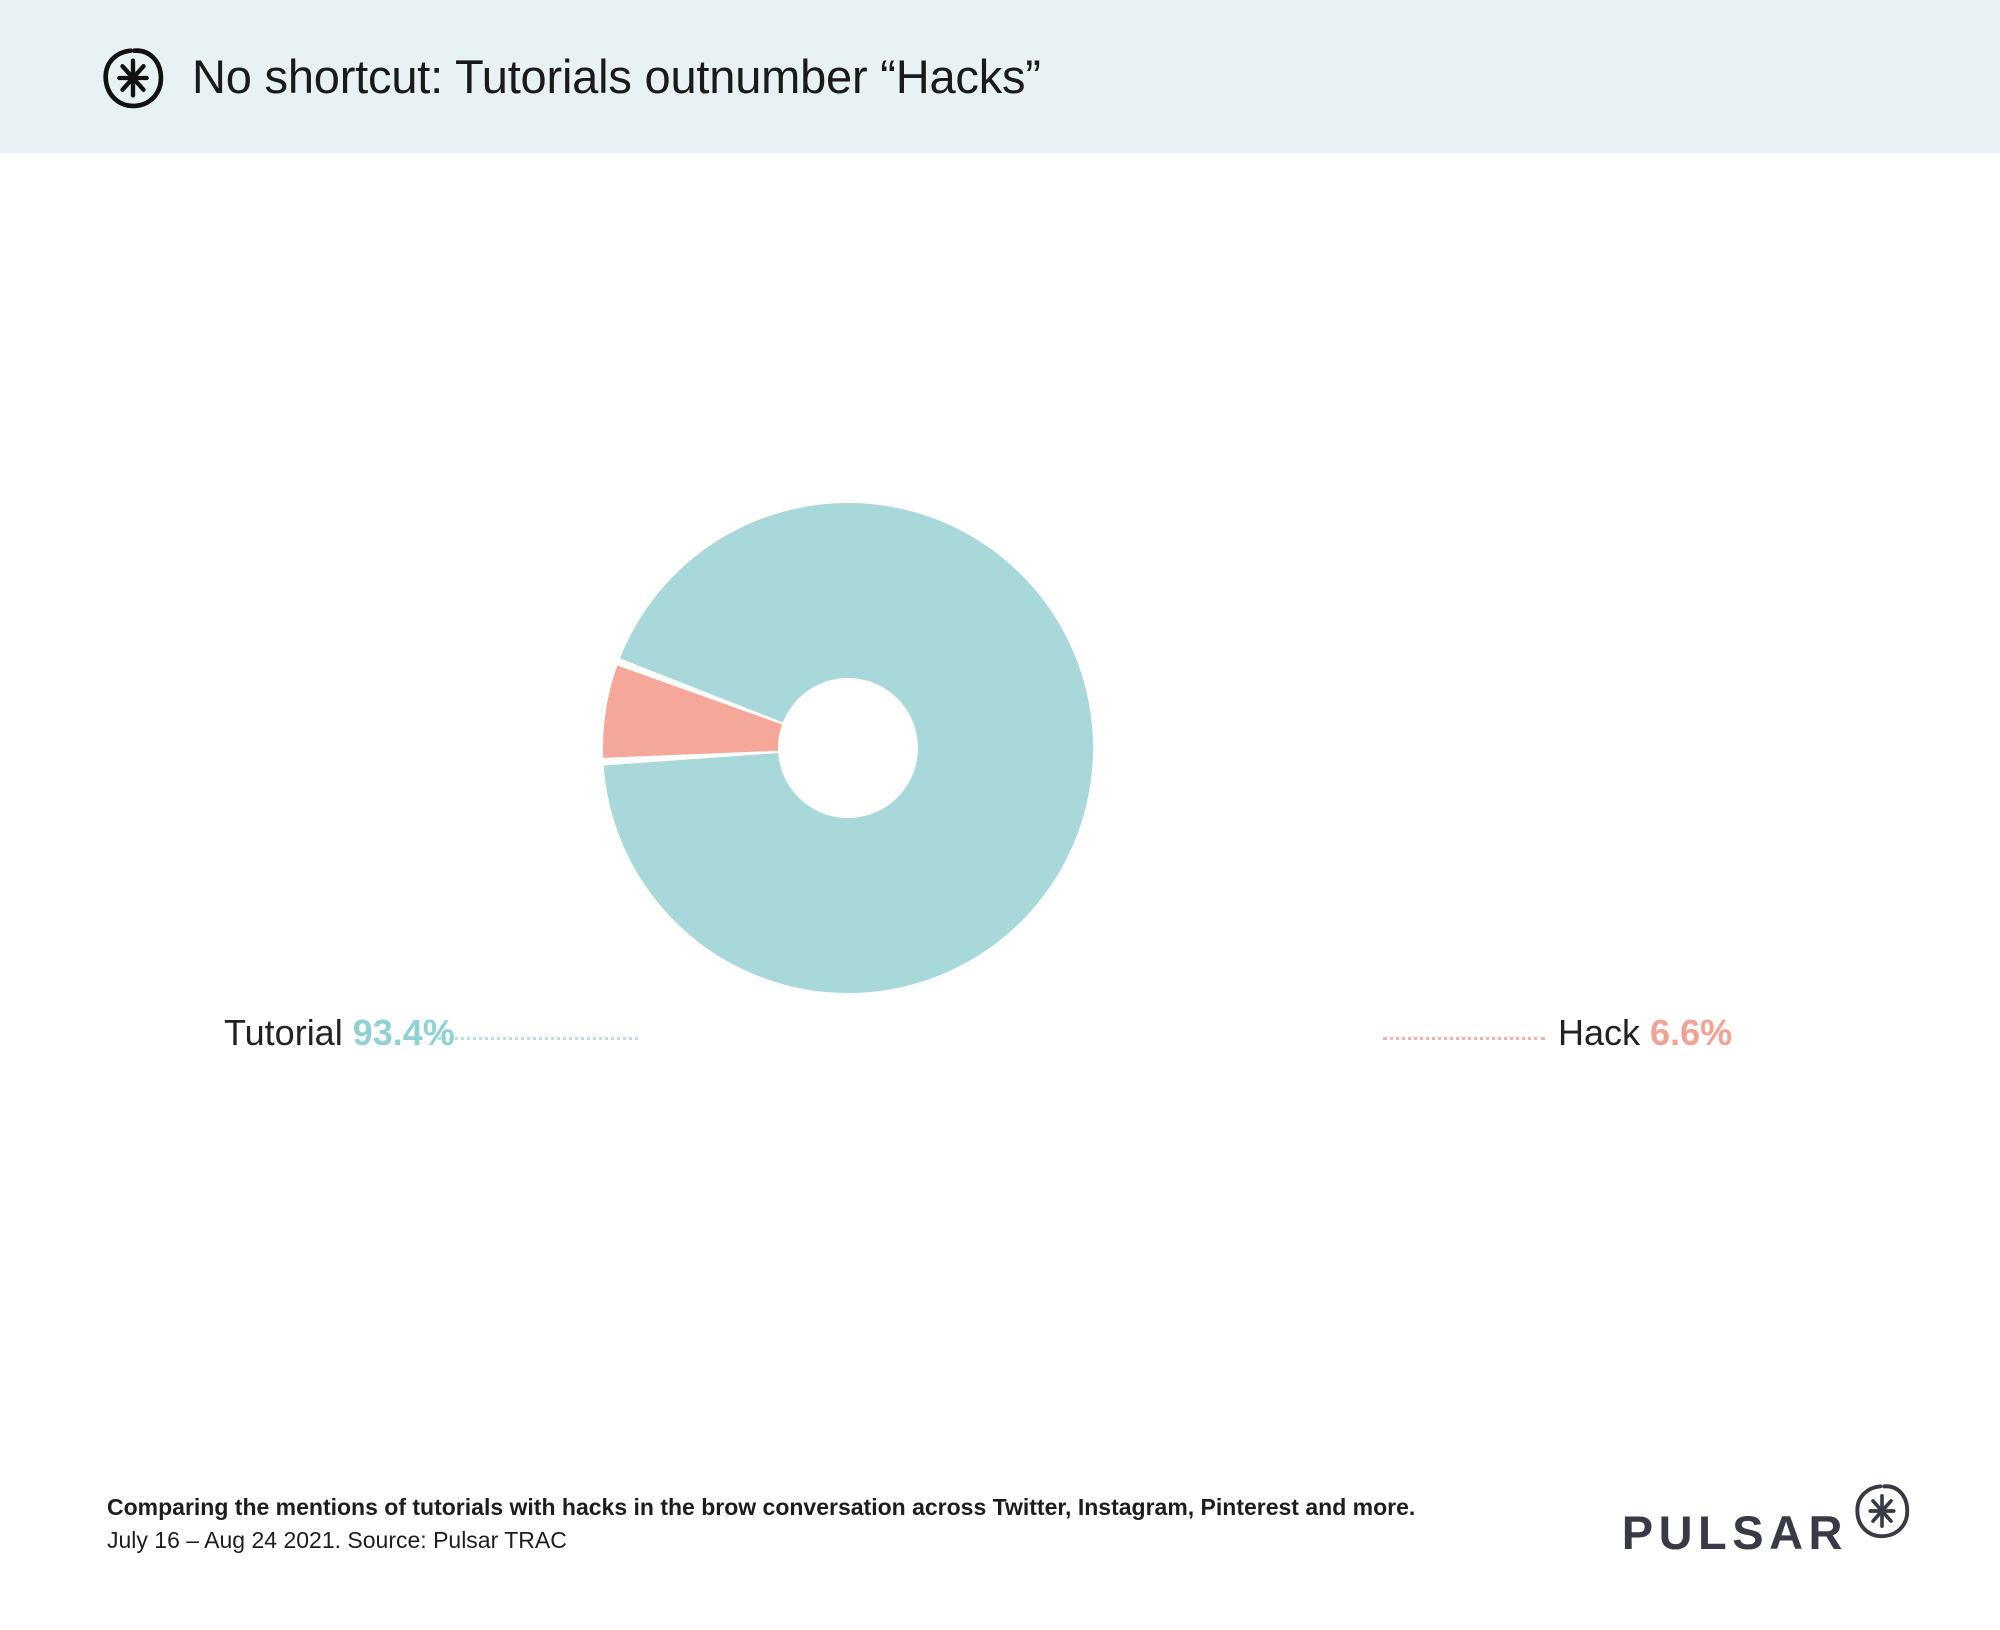 The width and height of the screenshot is (2000, 1630). Describe the element at coordinates (616, 76) in the screenshot. I see `page-title: No shortcut: Tutorials outnumber “Hacks”` at that location.